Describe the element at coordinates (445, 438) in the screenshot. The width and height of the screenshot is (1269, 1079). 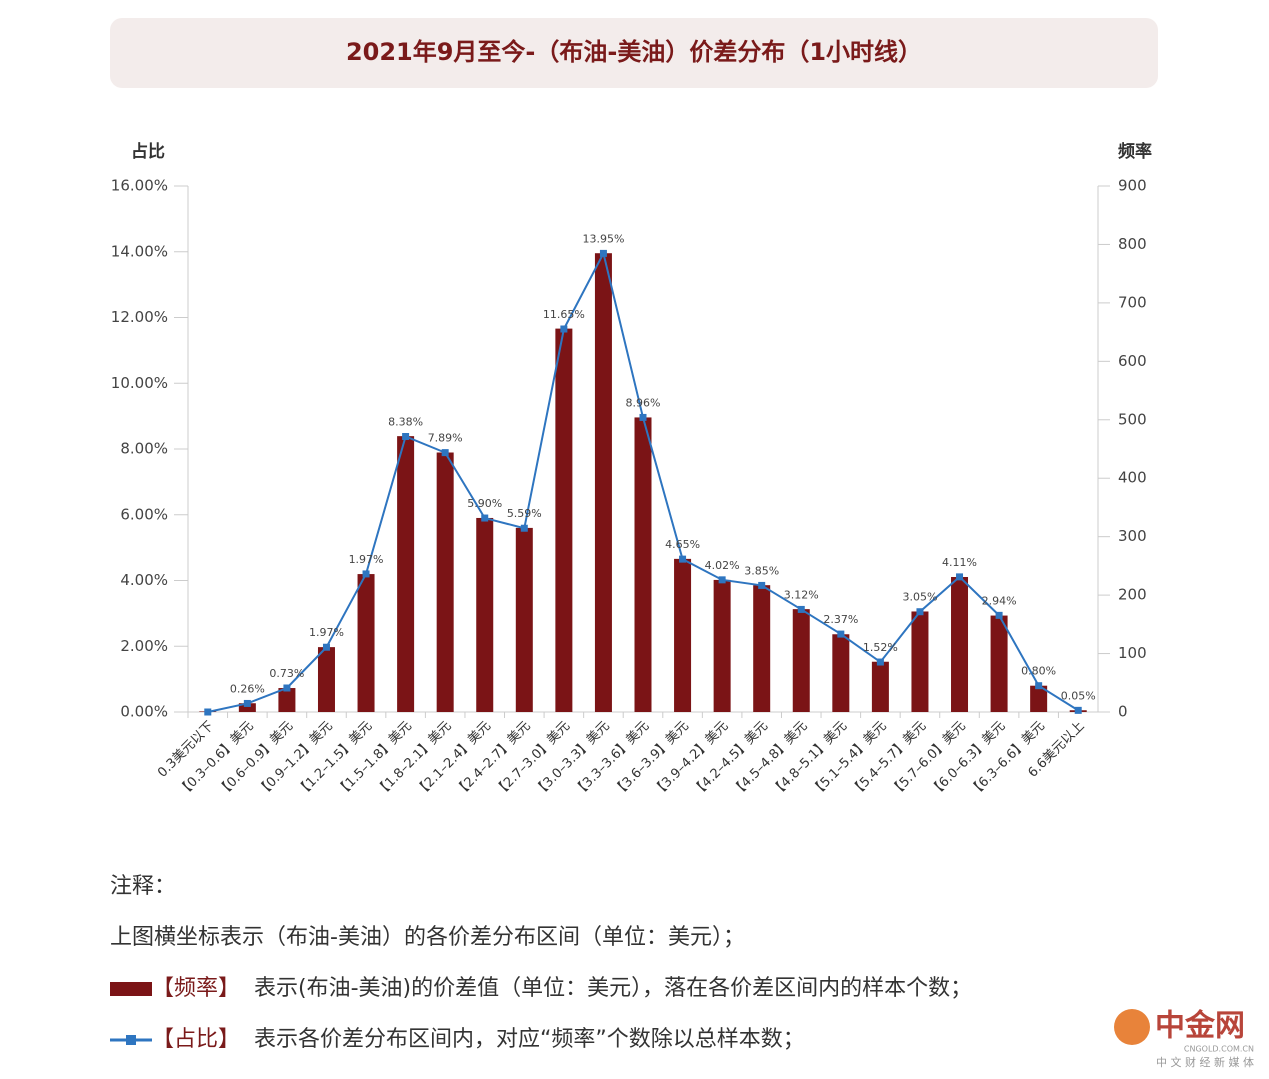
I see `data-label: 7.89%` at that location.